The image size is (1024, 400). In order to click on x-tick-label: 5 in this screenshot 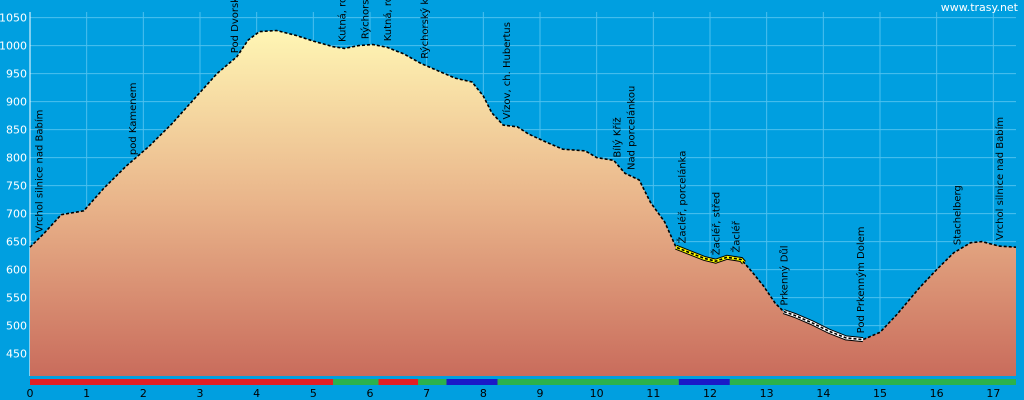, I will do `click(313, 393)`.